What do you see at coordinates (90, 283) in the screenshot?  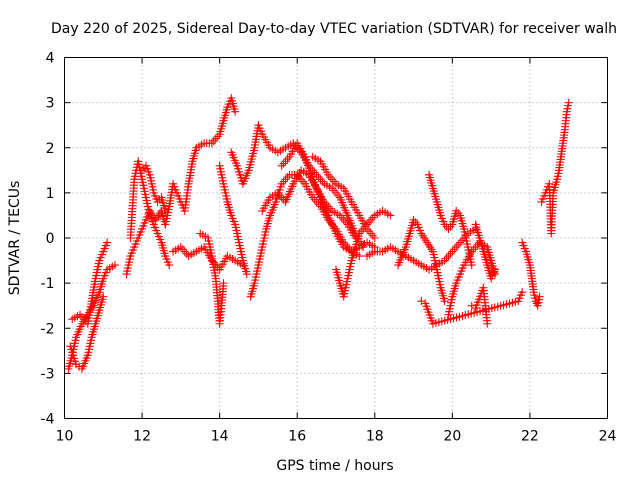 I see `series-track-c` at bounding box center [90, 283].